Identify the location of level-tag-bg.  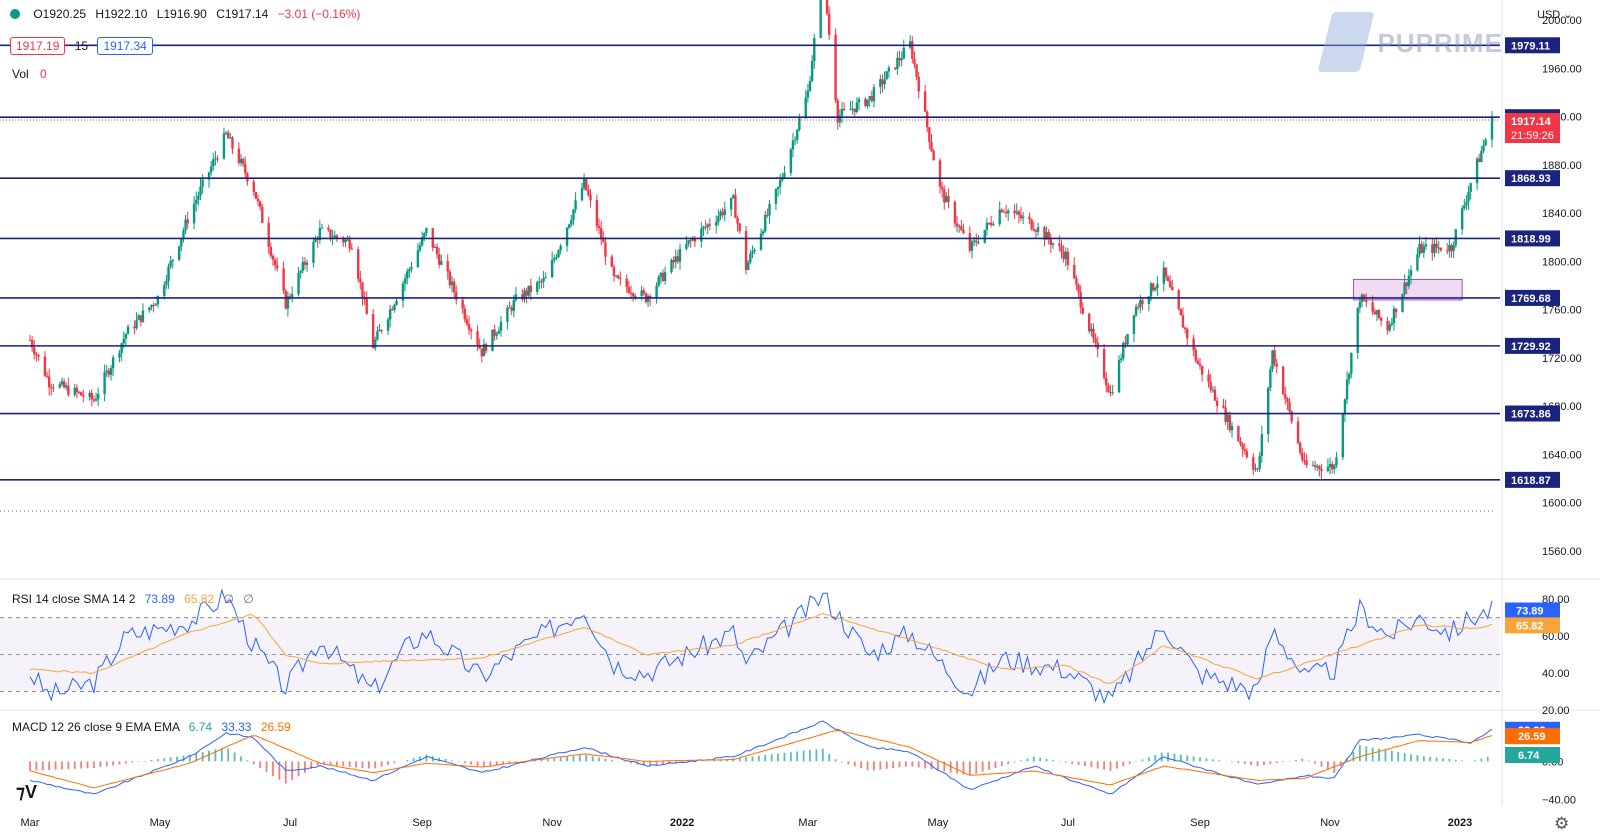
(1532, 345).